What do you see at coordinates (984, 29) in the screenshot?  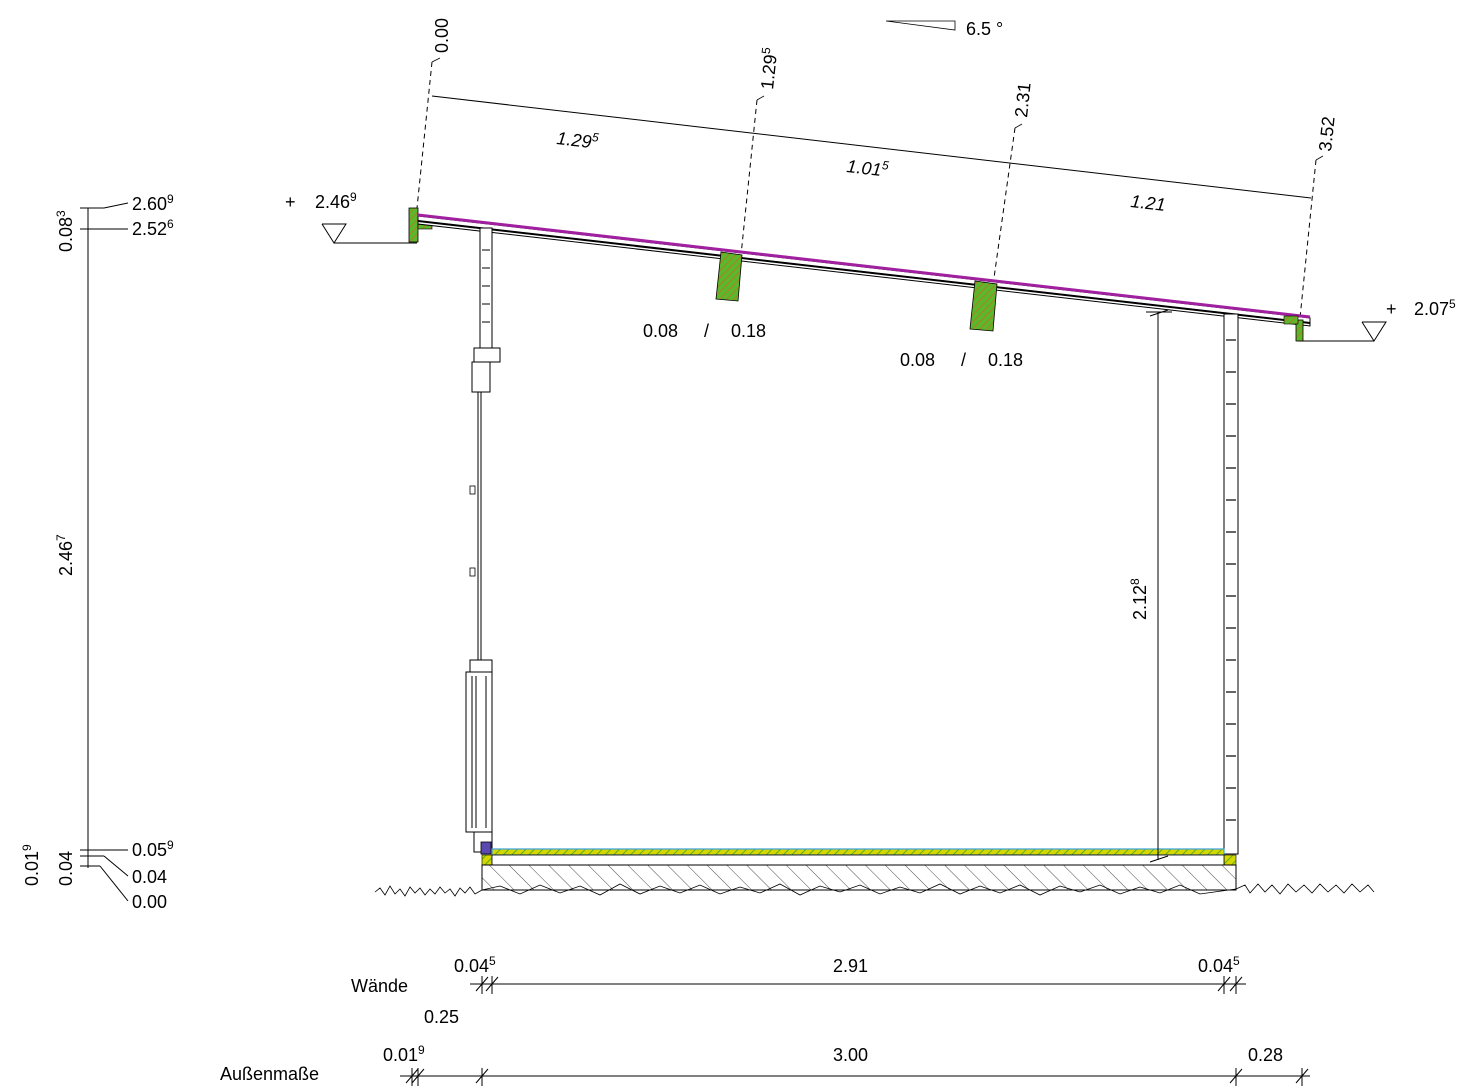 I see `slope-label: 6.5 °` at bounding box center [984, 29].